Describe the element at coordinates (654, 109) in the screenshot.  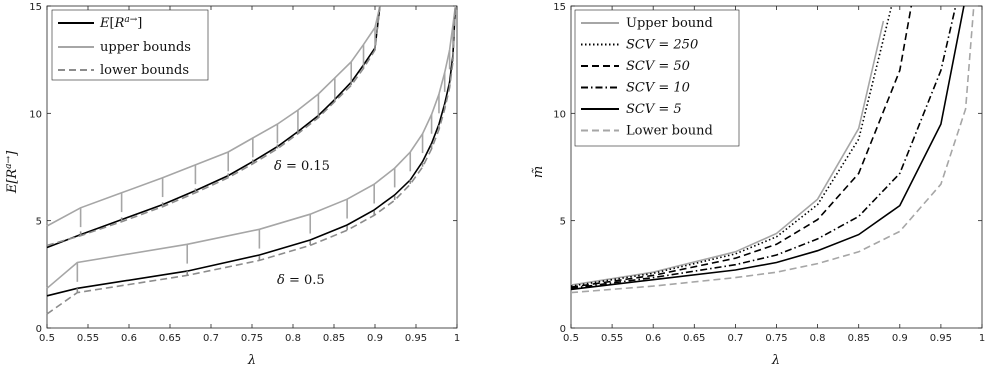
I see `legend-label-4: SCV = 5` at that location.